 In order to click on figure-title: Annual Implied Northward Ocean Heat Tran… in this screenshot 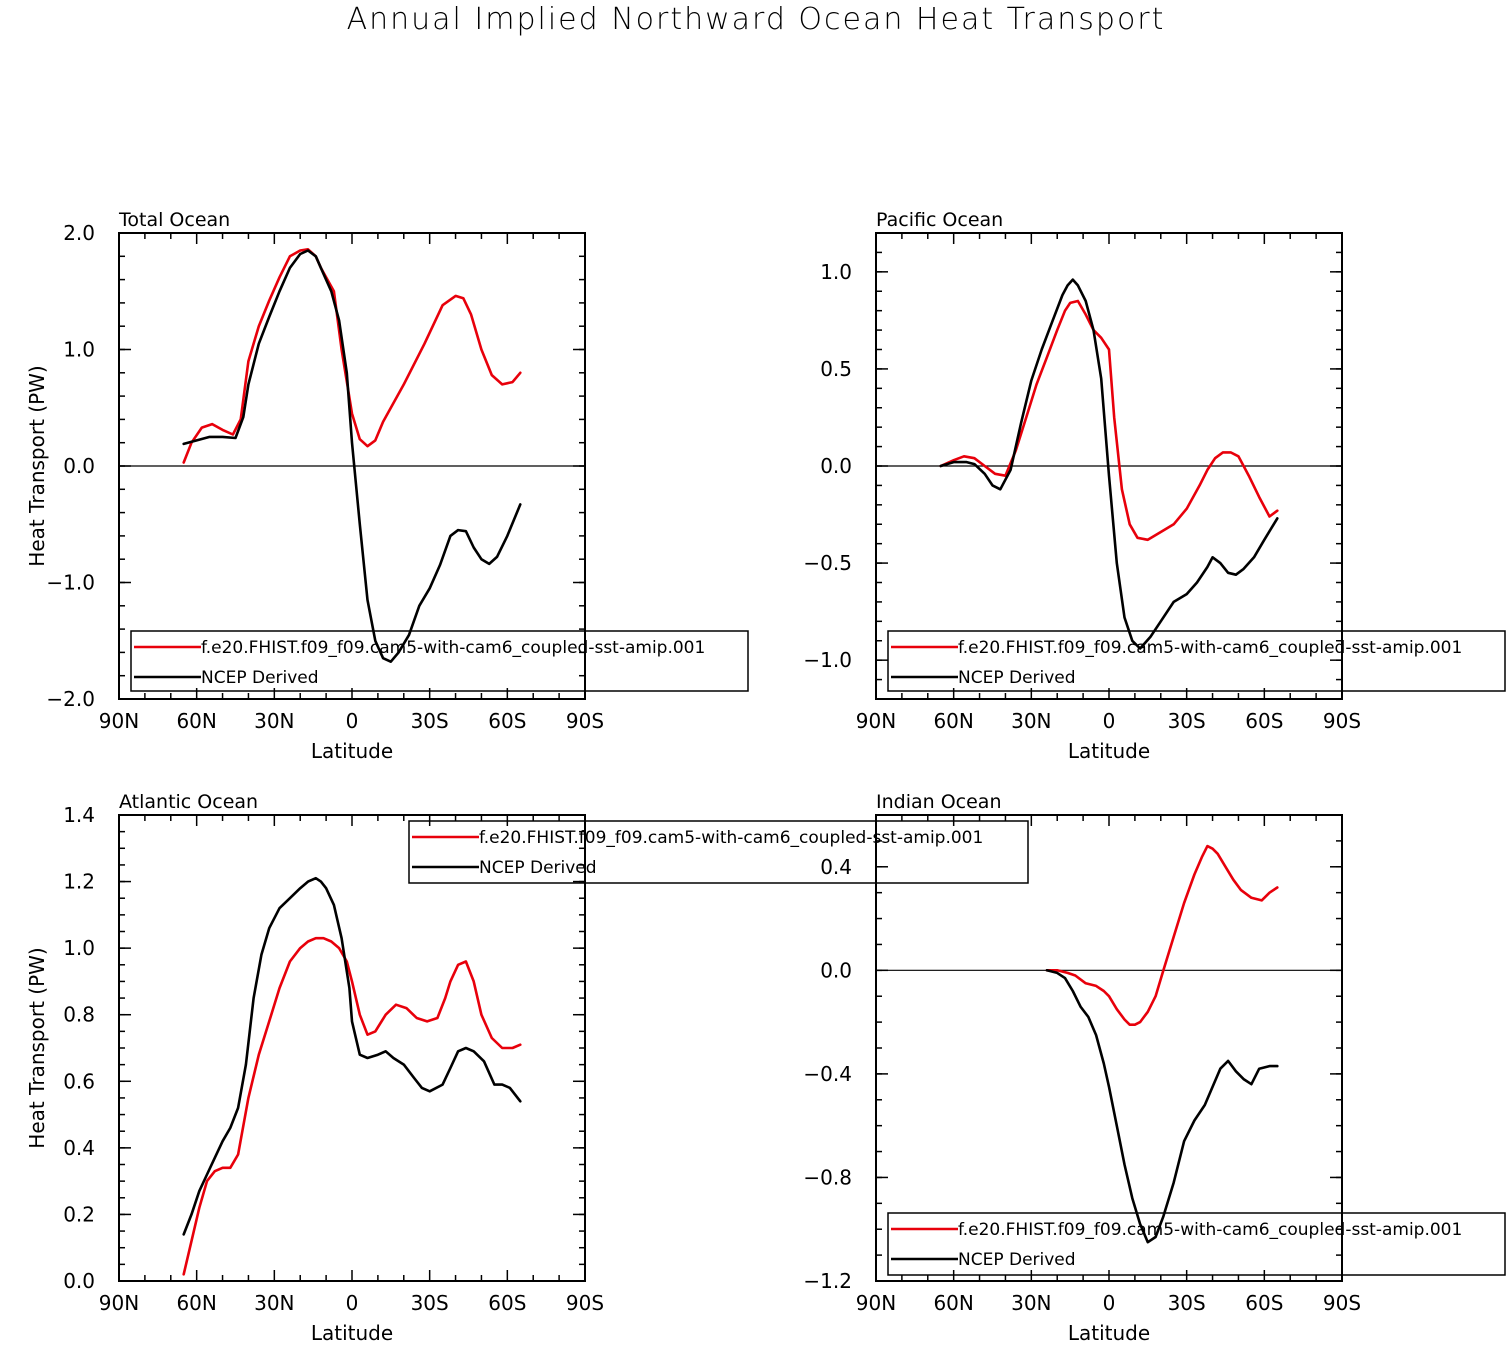, I will do `click(756, 19)`.